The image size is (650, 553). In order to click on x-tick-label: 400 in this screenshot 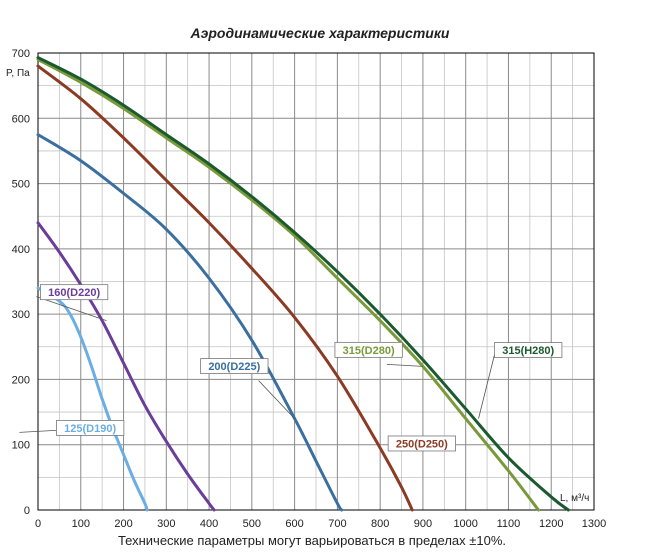, I will do `click(209, 524)`.